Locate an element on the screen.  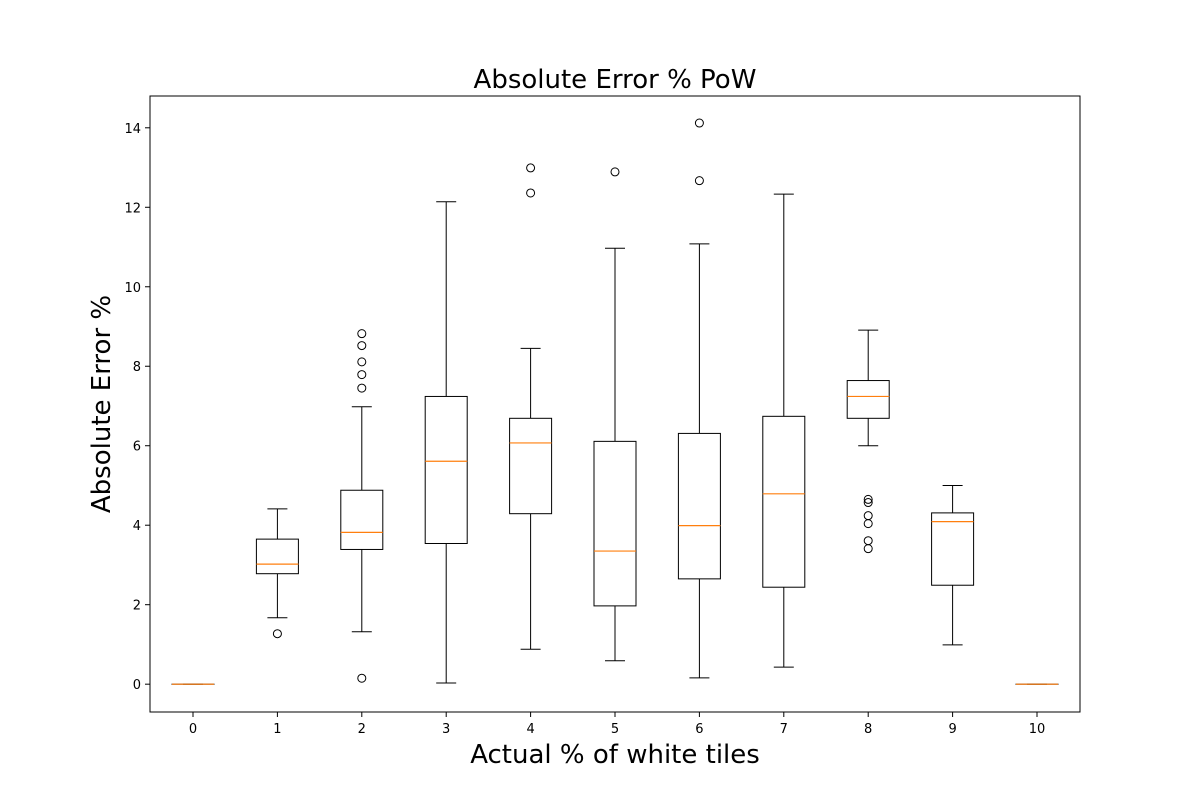
y-tick-label: 0 is located at coordinates (137, 685).